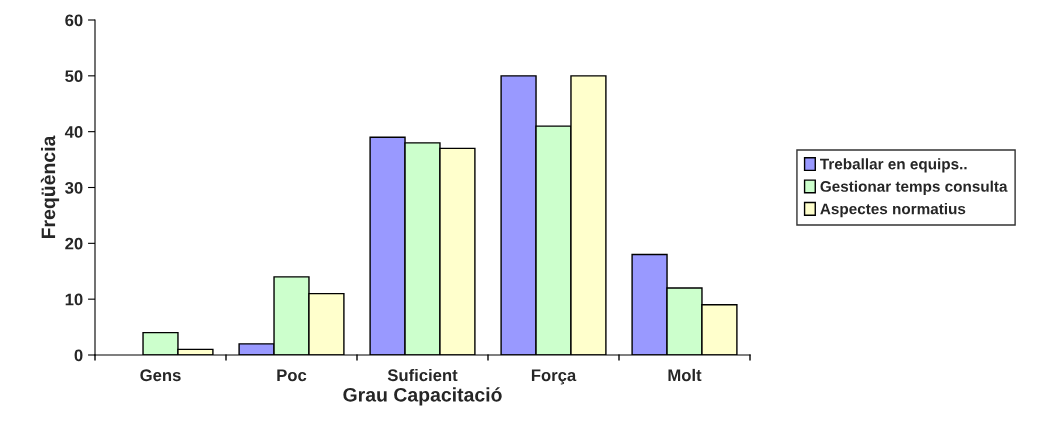  Describe the element at coordinates (74, 76) in the screenshot. I see `y-tick-label: 50` at that location.